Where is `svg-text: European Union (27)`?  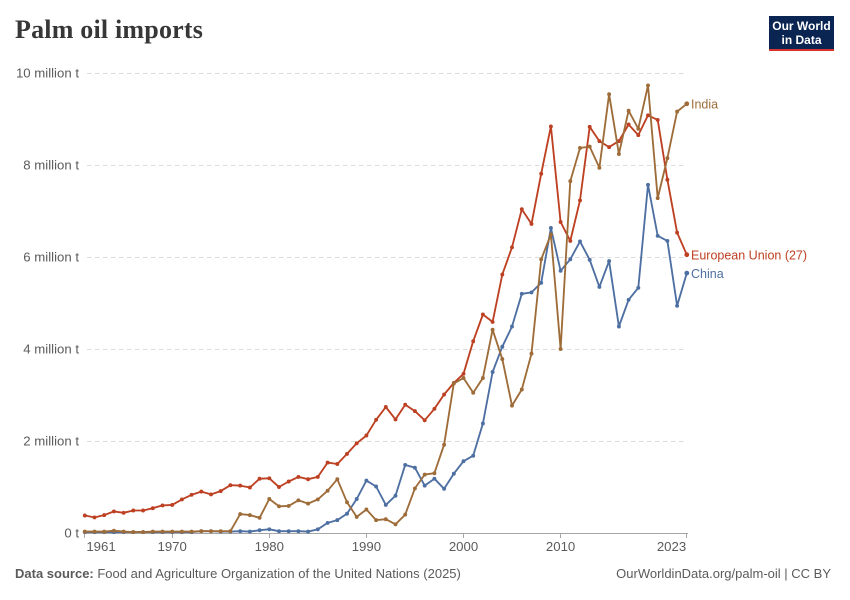
svg-text: European Union (27) is located at coordinates (749, 256).